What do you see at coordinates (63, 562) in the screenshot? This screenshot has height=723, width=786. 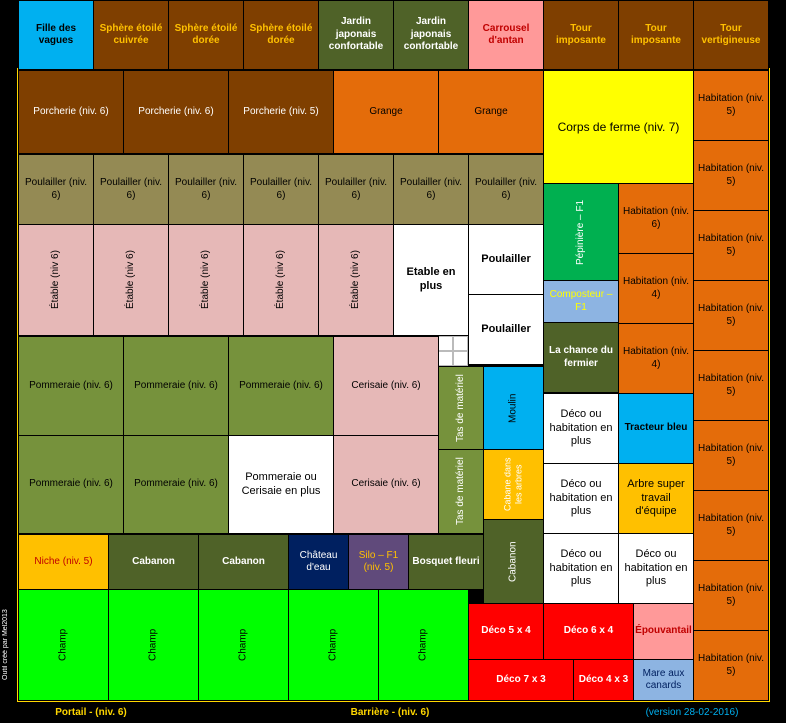 I see `niche: Niche (niv. 5)` at bounding box center [63, 562].